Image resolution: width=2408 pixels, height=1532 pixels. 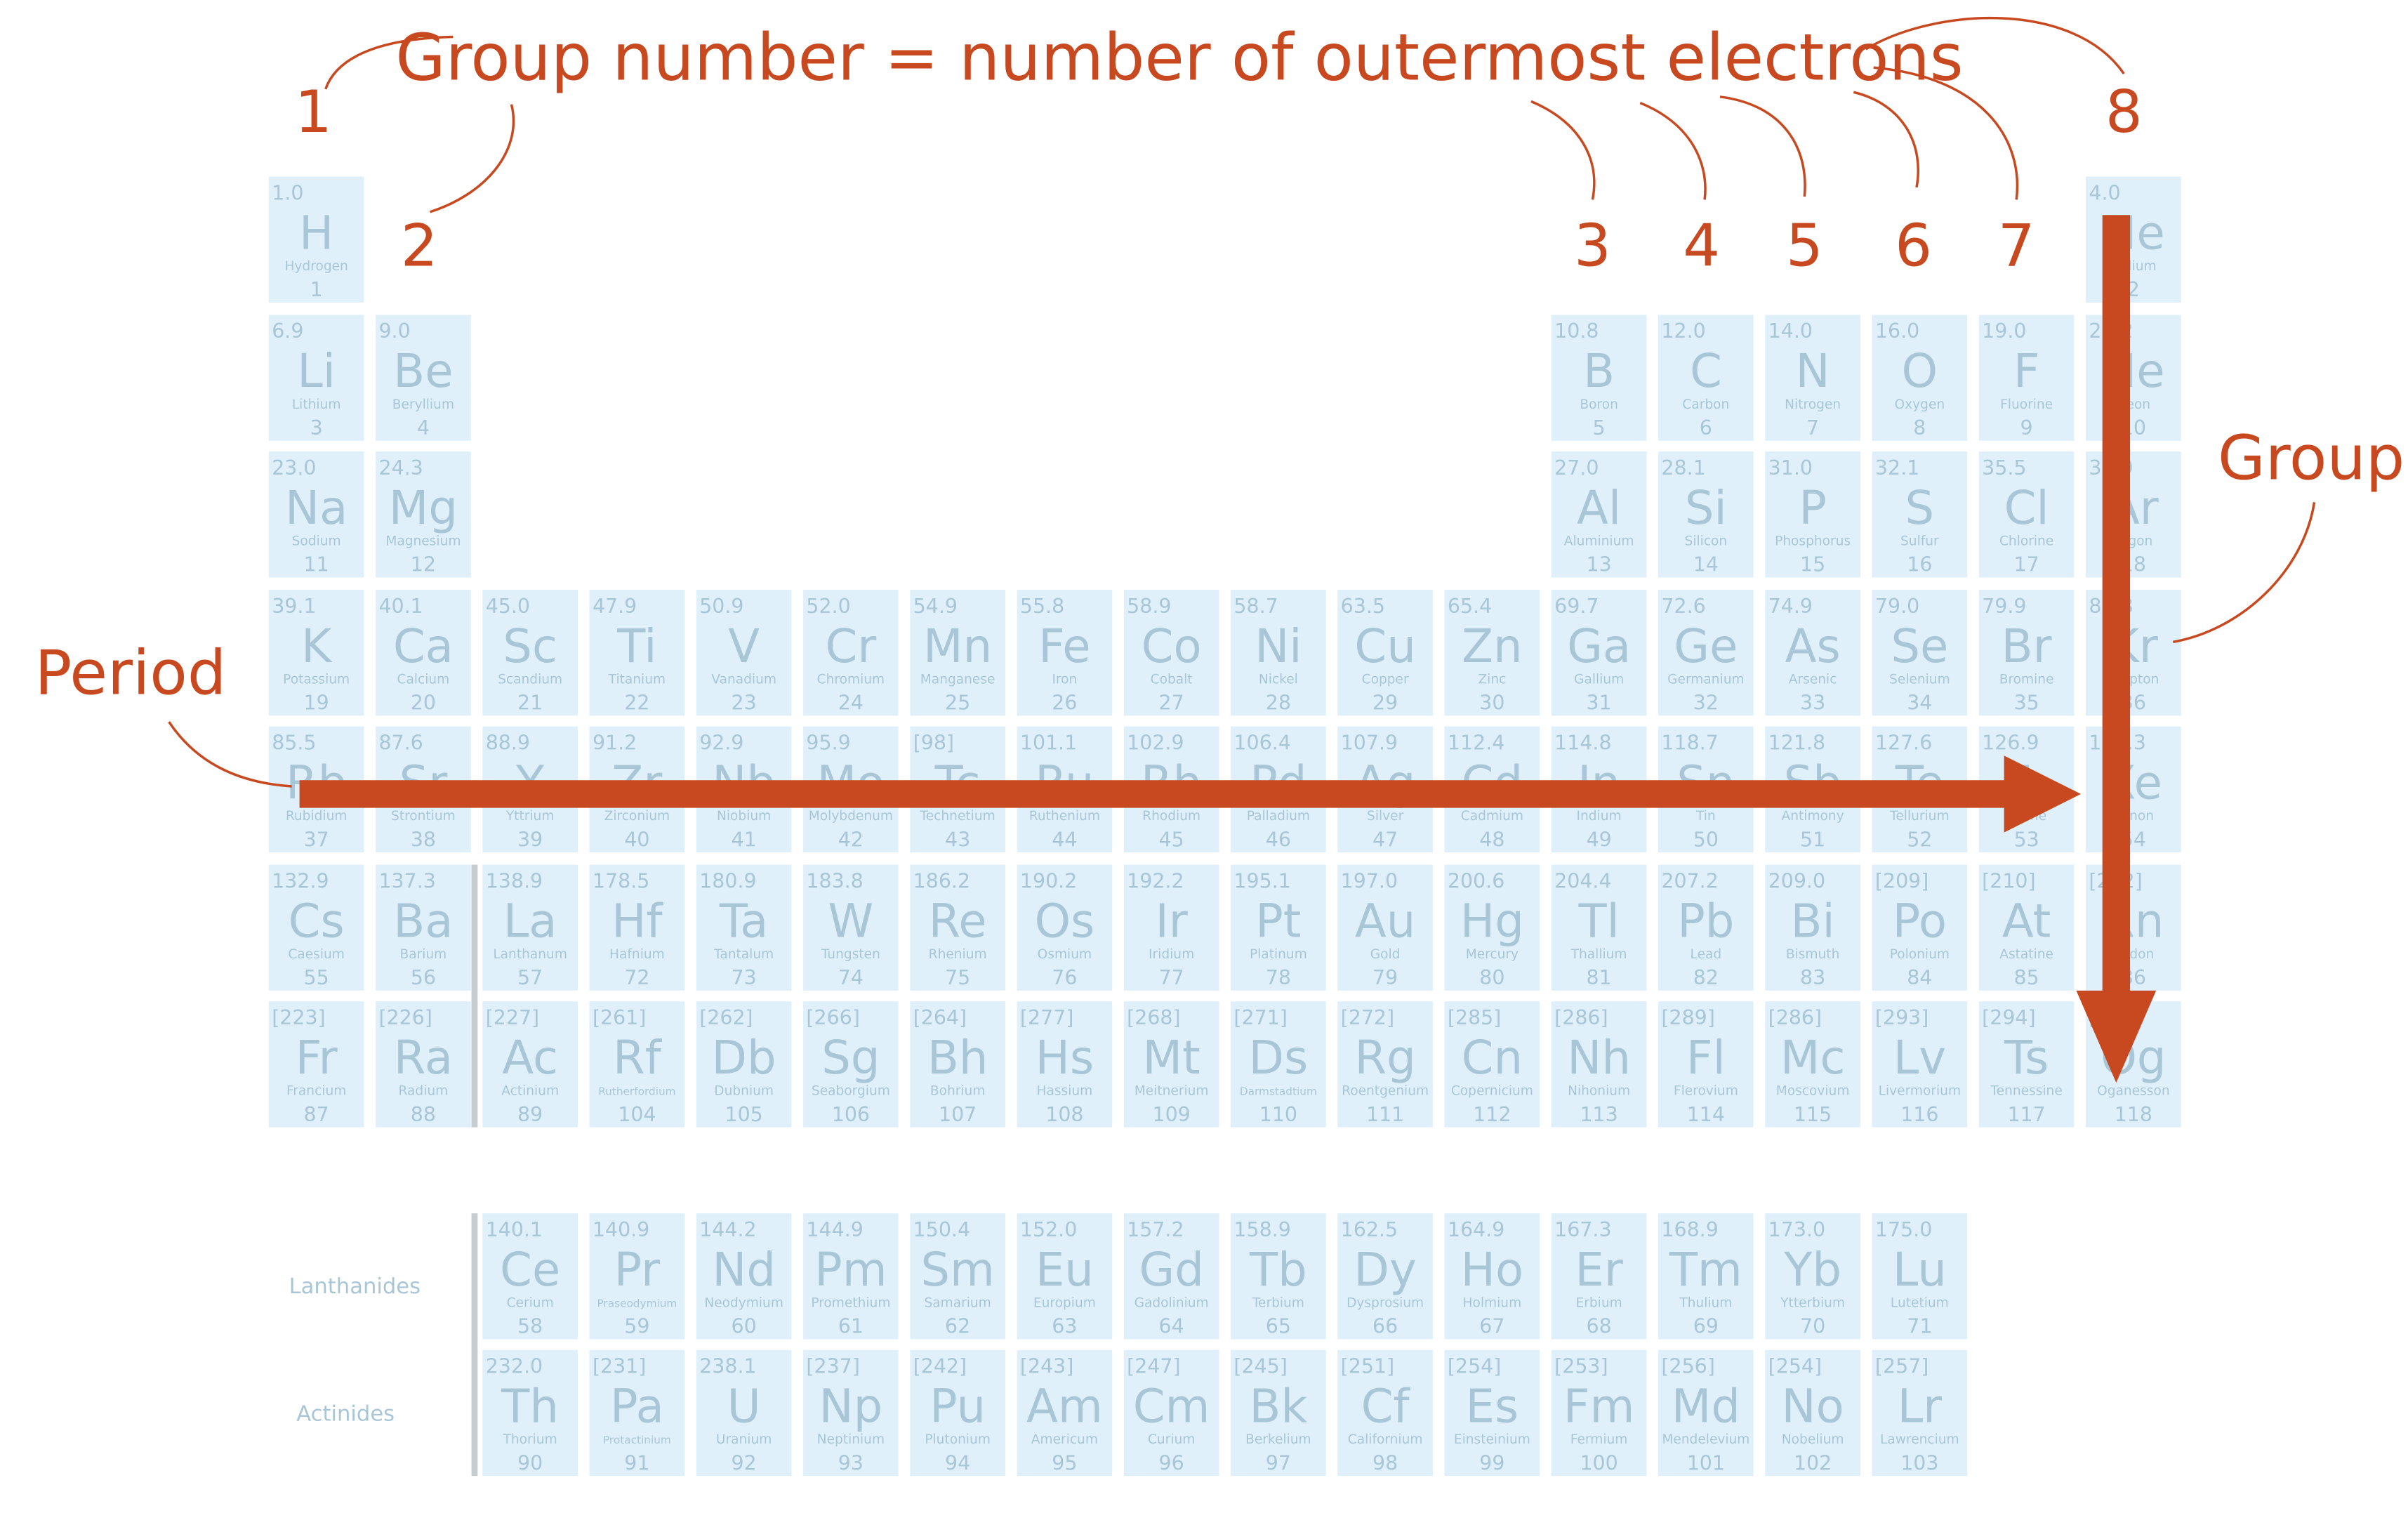 What do you see at coordinates (832, 1017) in the screenshot?
I see `atomic-mass: [266]` at bounding box center [832, 1017].